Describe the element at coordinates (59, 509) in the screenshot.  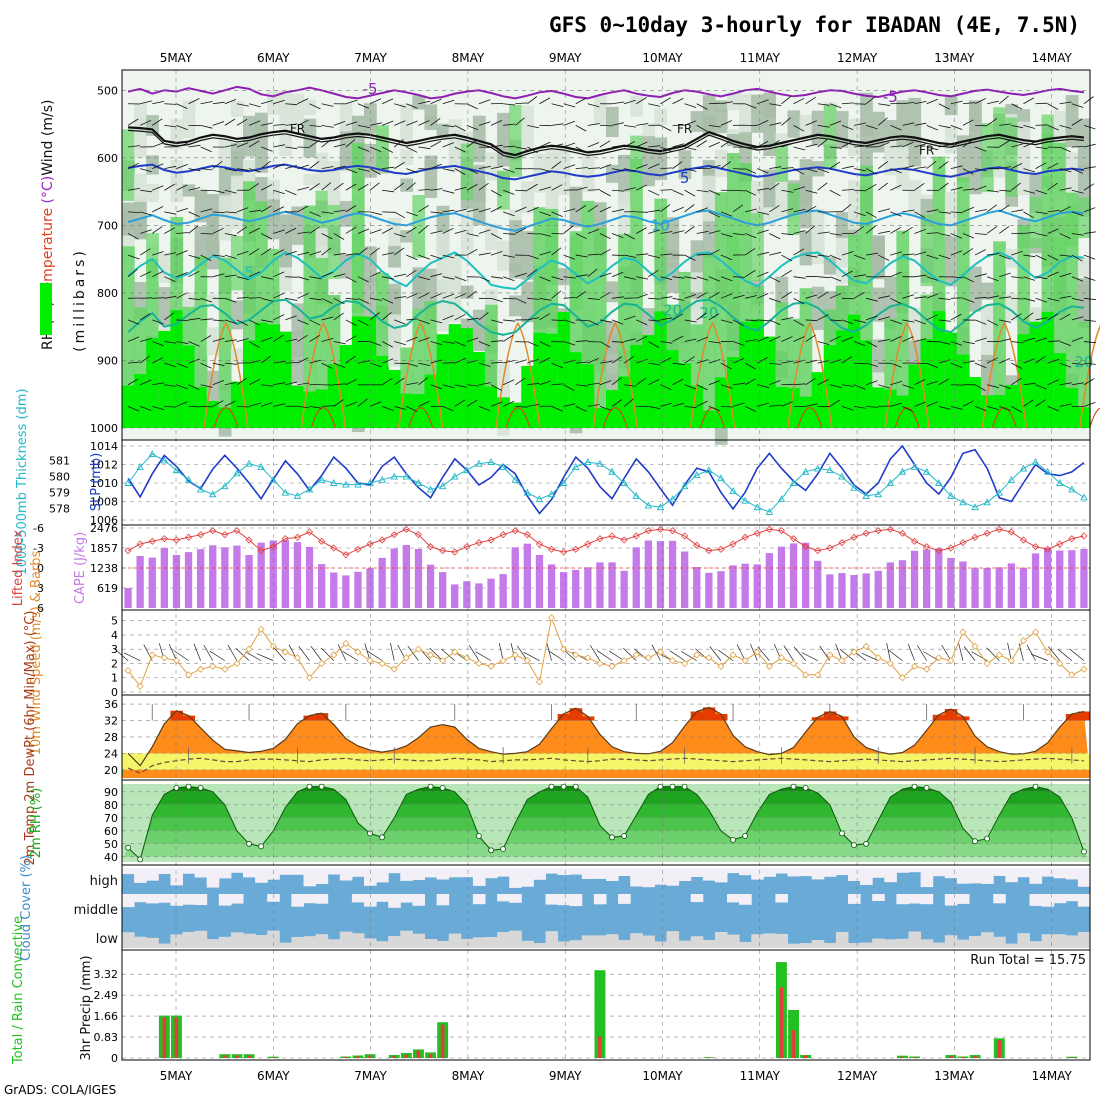
I see `thickness-tick-label: 578` at that location.